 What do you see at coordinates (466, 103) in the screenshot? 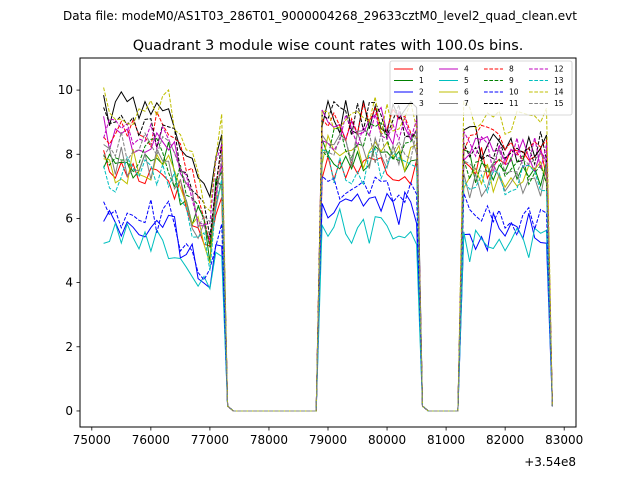
I see `legend-label: 7` at bounding box center [466, 103].